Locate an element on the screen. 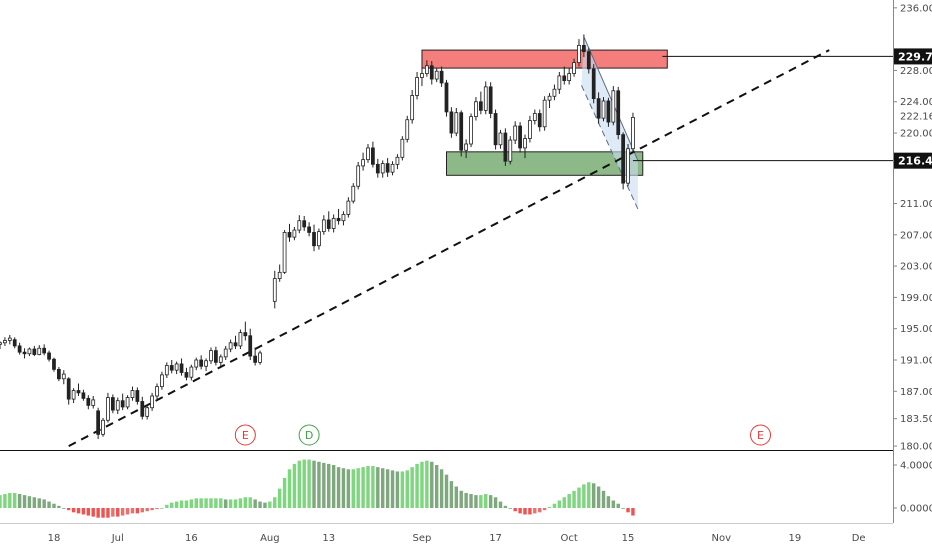 Image resolution: width=932 pixels, height=550 pixels. time-tick-label: 13 is located at coordinates (328, 538).